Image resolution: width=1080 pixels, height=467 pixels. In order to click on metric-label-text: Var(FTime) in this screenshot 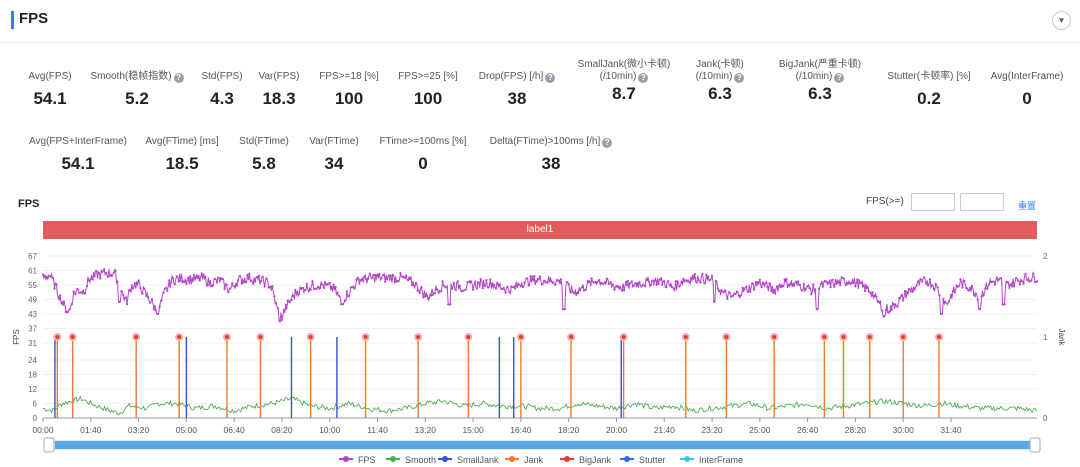, I will do `click(334, 141)`.